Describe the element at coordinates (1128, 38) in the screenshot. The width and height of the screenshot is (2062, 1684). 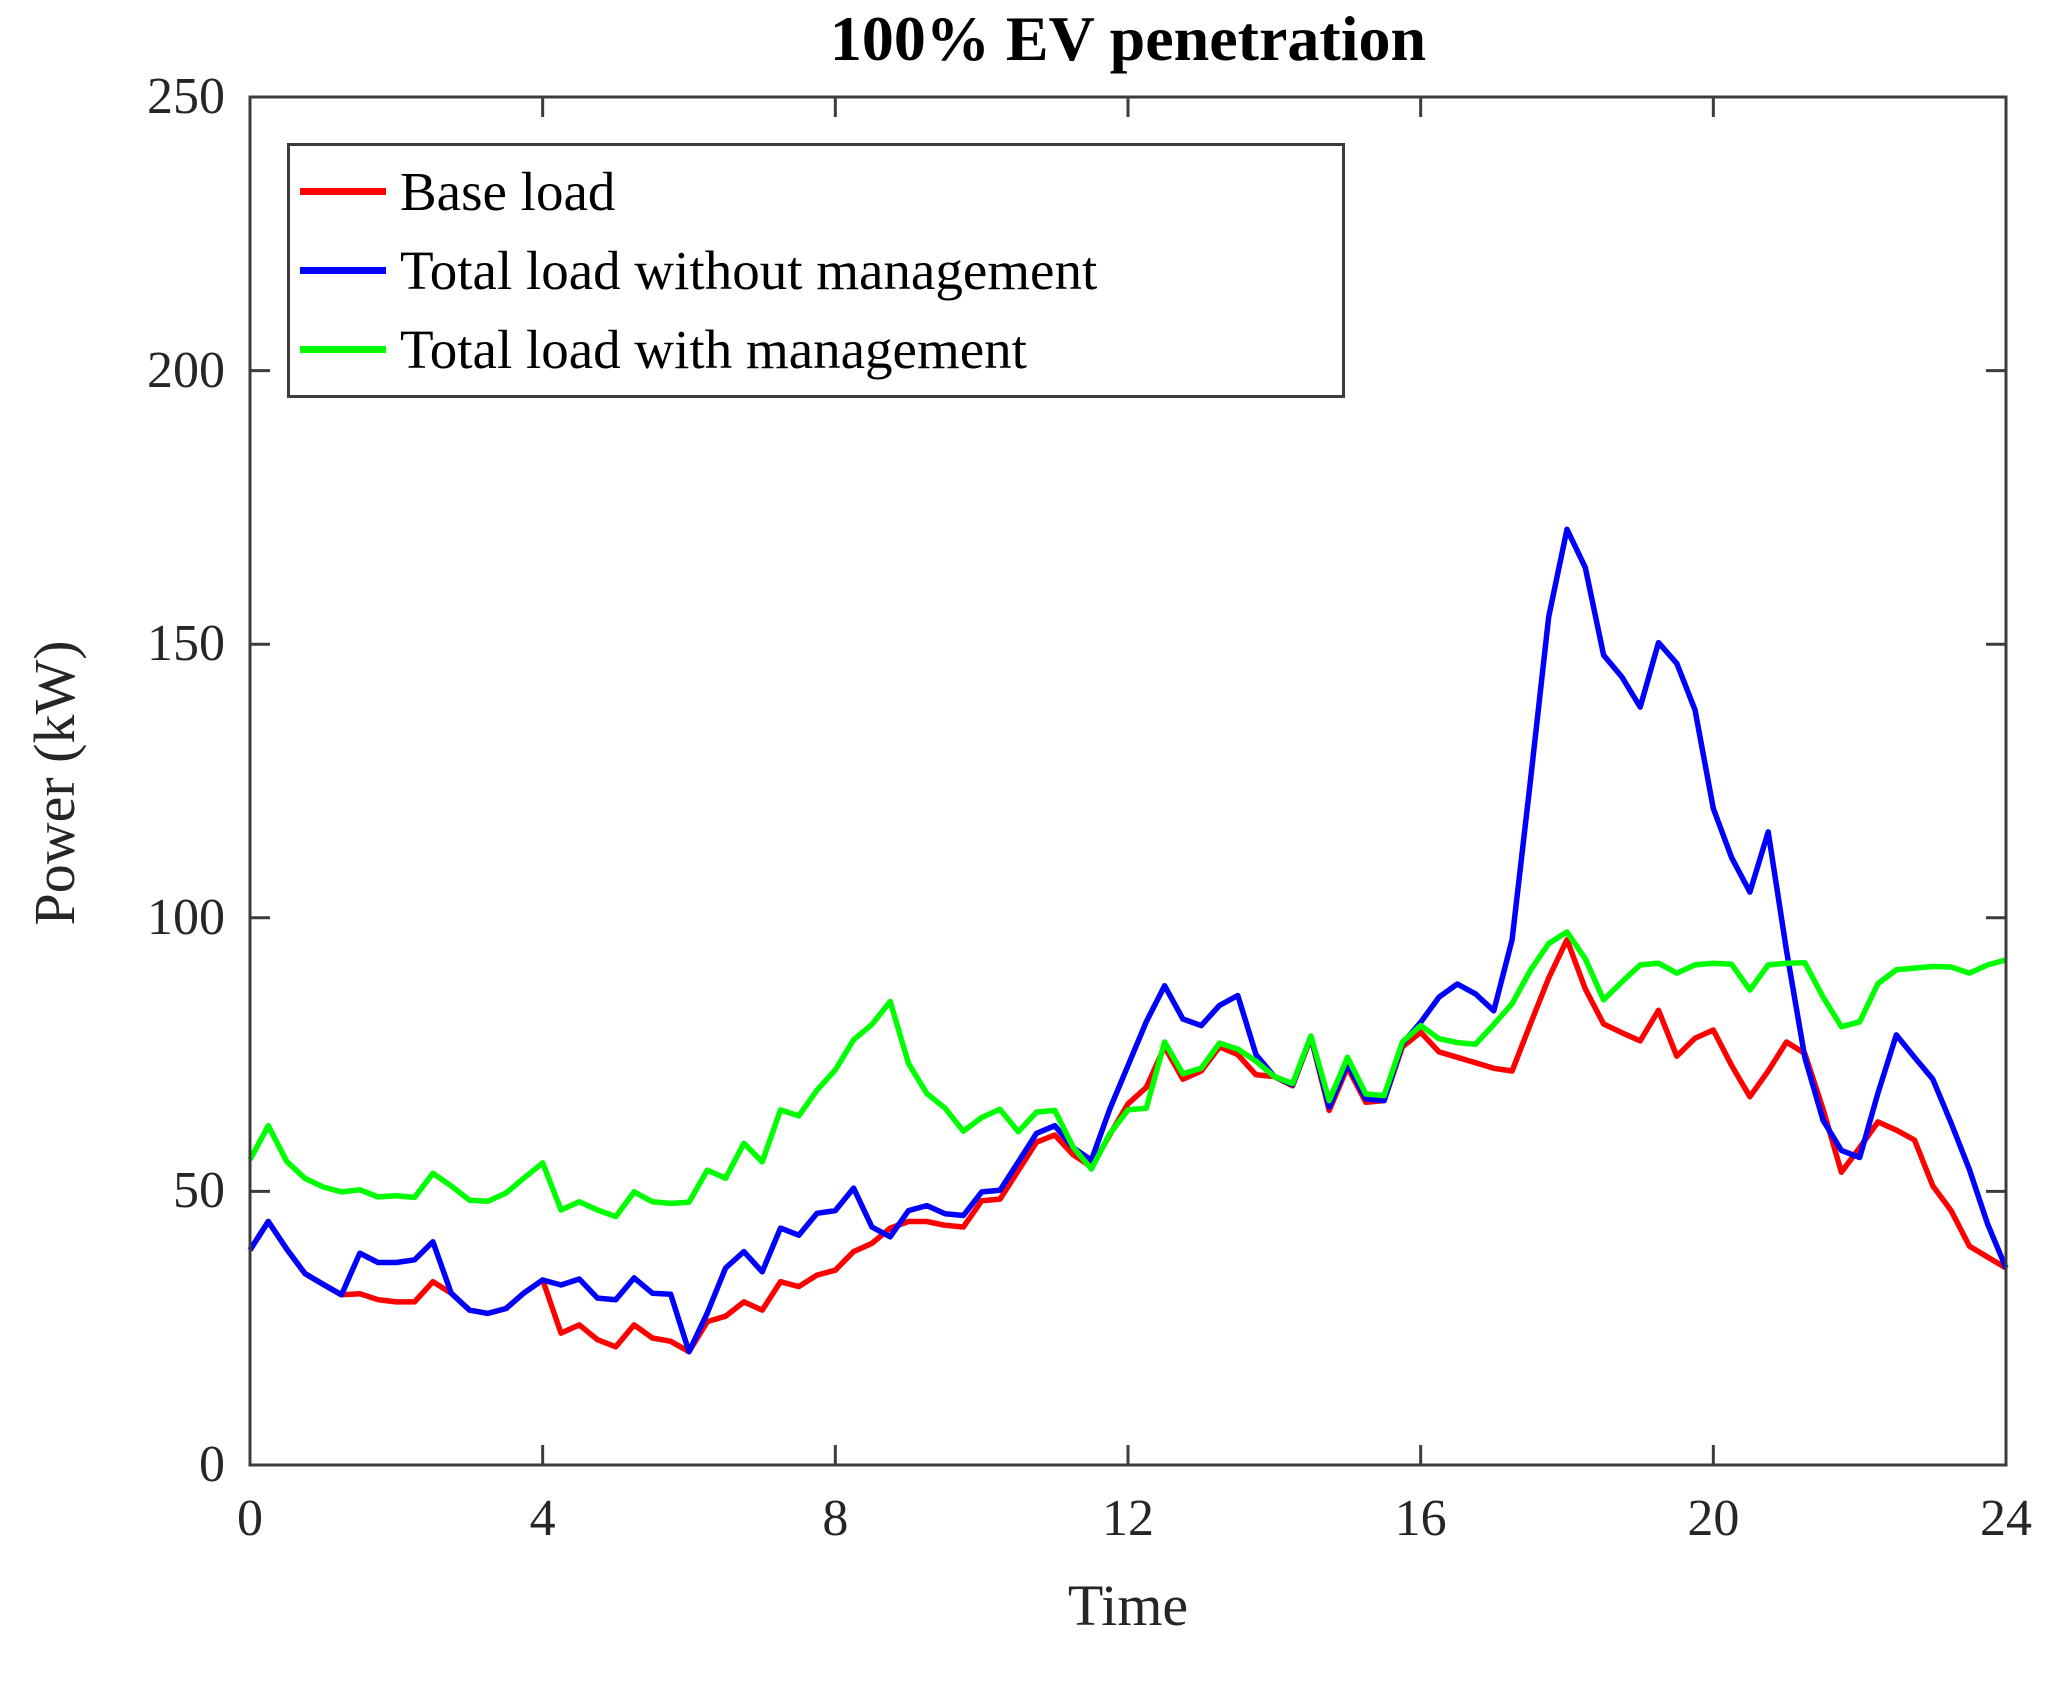
I see `chart-title: 100% EV penetration` at that location.